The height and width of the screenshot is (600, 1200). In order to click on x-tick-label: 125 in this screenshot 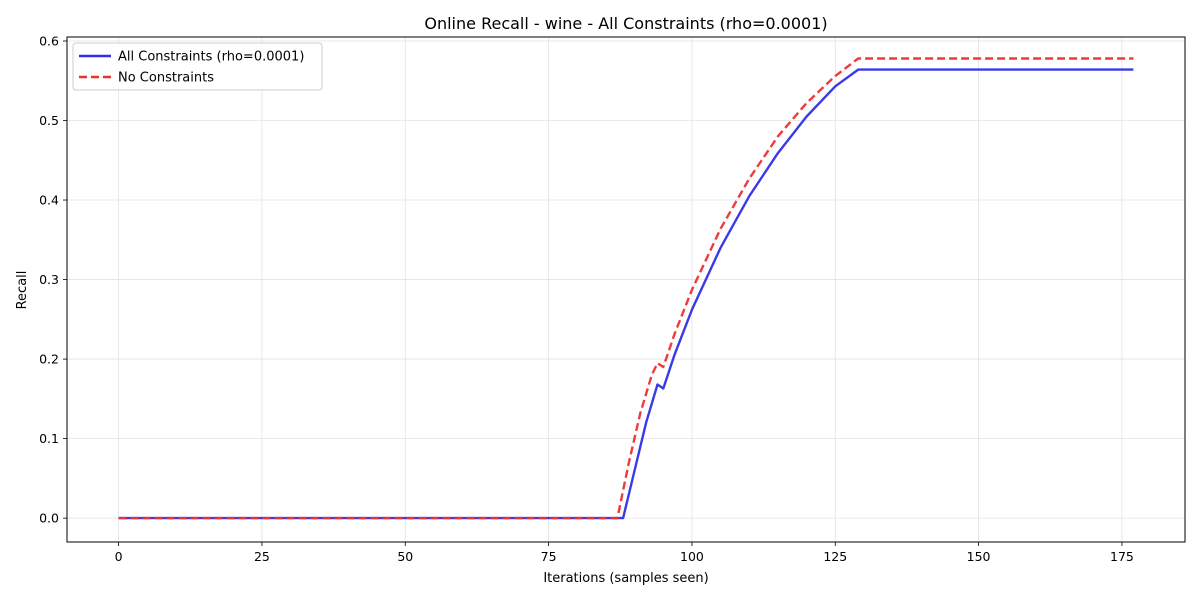, I will do `click(835, 556)`.